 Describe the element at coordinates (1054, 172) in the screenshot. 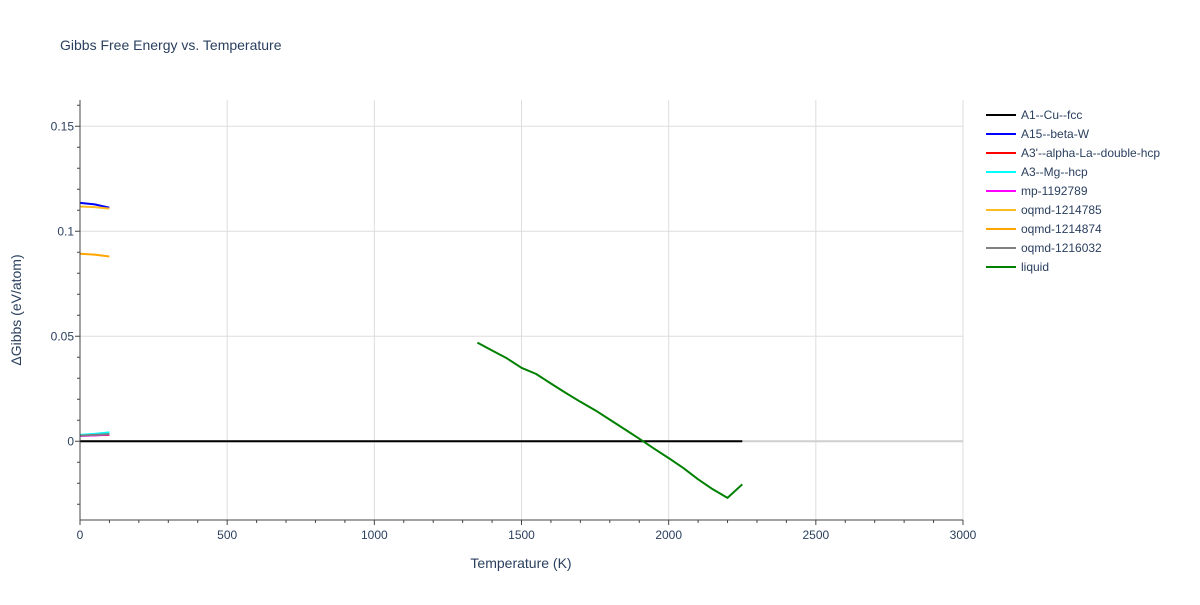

I see `legend-label: A3--Mg--hcp` at that location.